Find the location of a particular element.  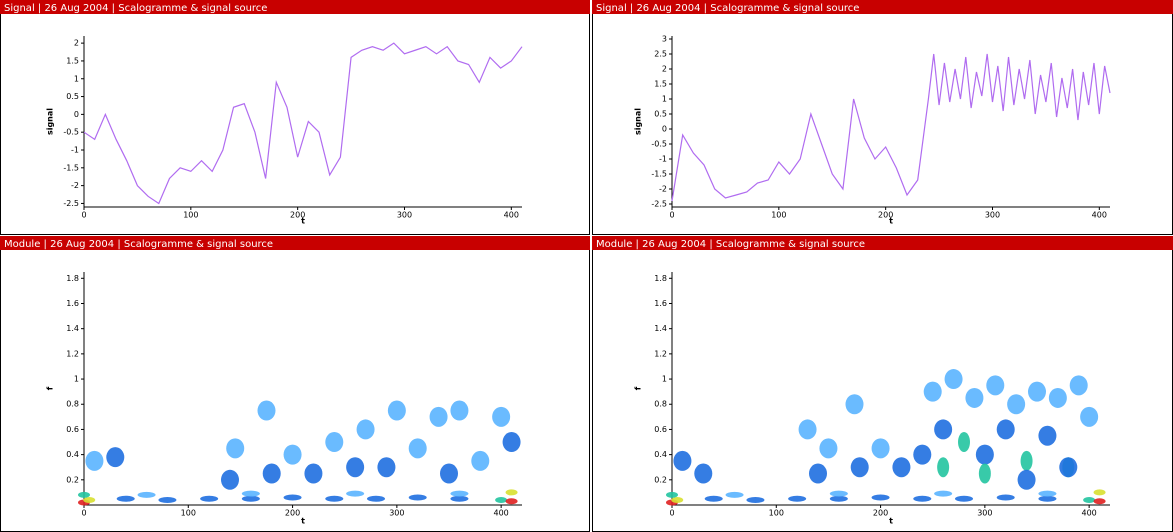

y-tick-label: 1.6 is located at coordinates (72, 303).